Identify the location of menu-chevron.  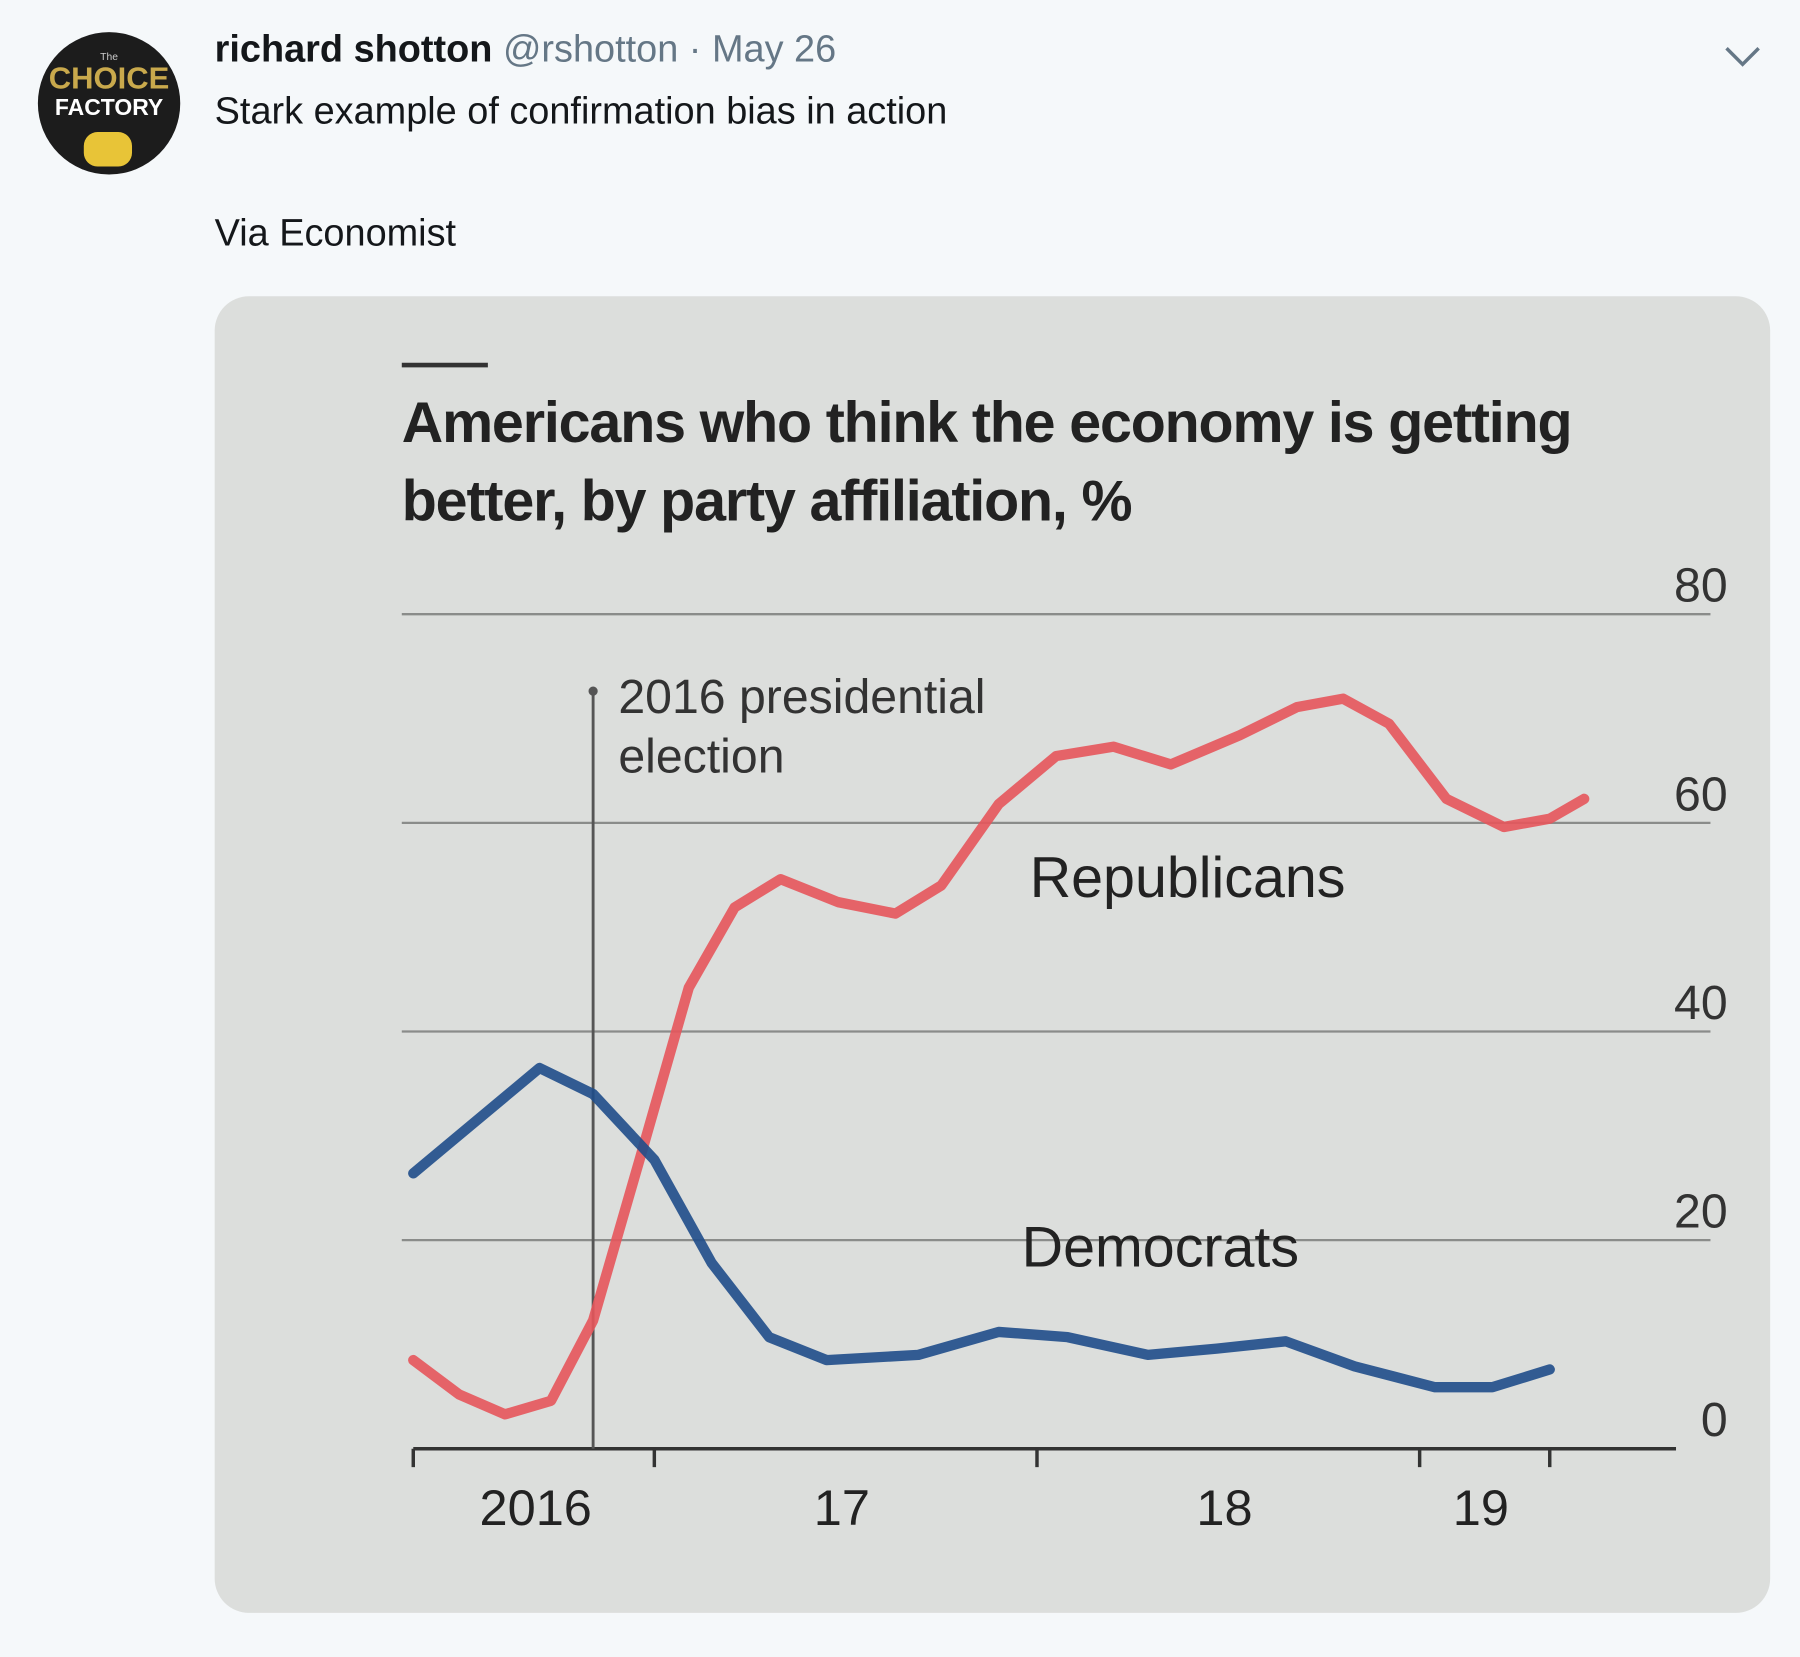
(1742, 57).